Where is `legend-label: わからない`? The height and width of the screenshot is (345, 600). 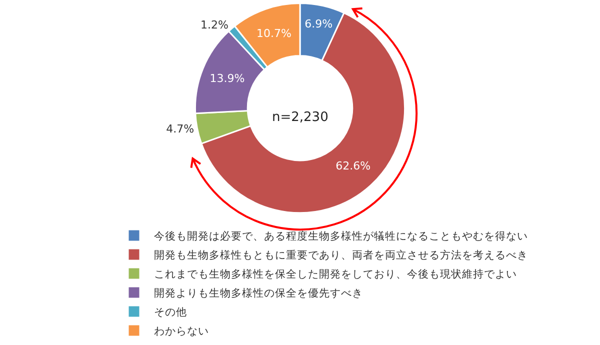 legend-label: わからない is located at coordinates (181, 332).